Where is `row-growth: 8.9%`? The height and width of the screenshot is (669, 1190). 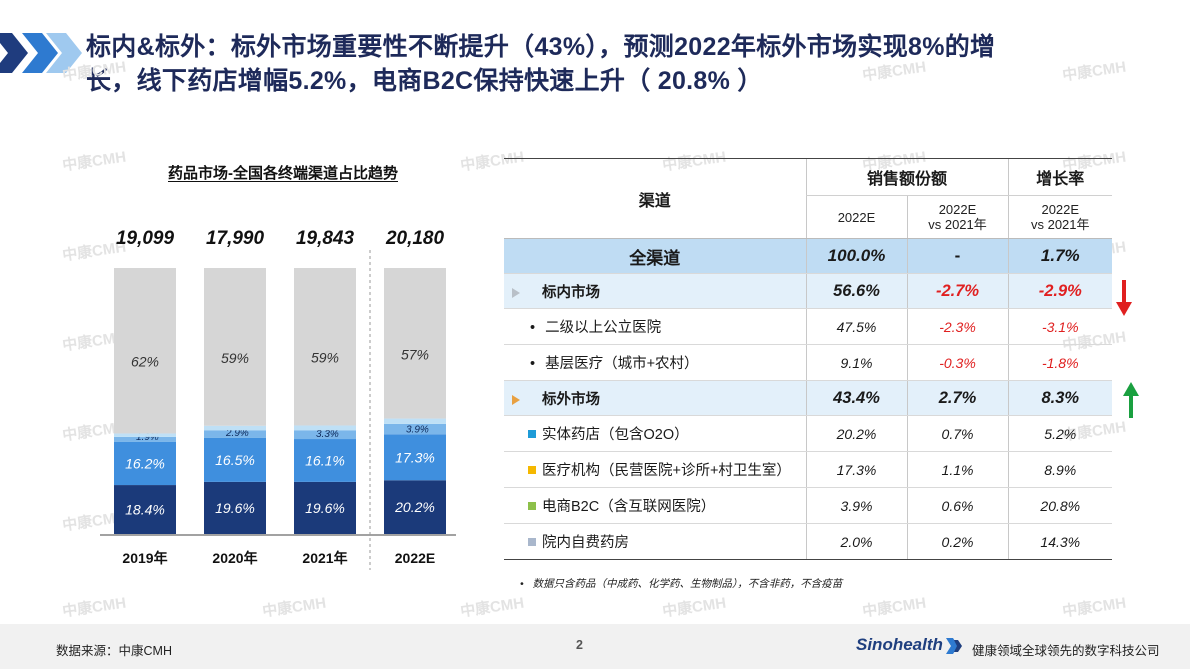 row-growth: 8.9% is located at coordinates (1060, 469).